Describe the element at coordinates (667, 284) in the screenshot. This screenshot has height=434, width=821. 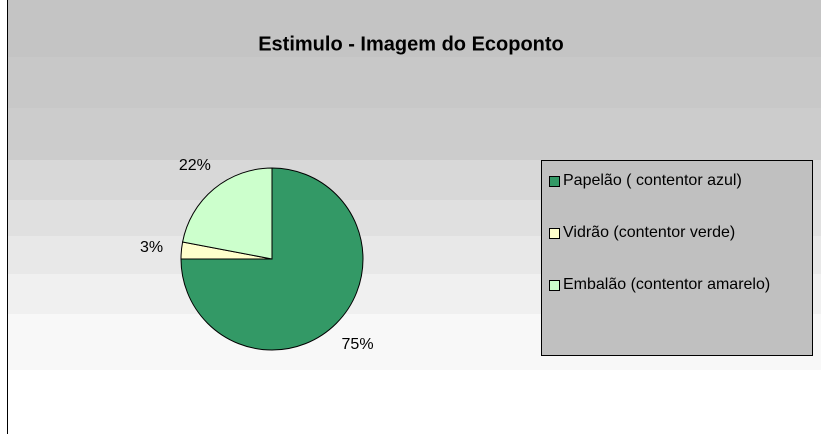
I see `legend-label: Embalão (contentor amarelo)` at that location.